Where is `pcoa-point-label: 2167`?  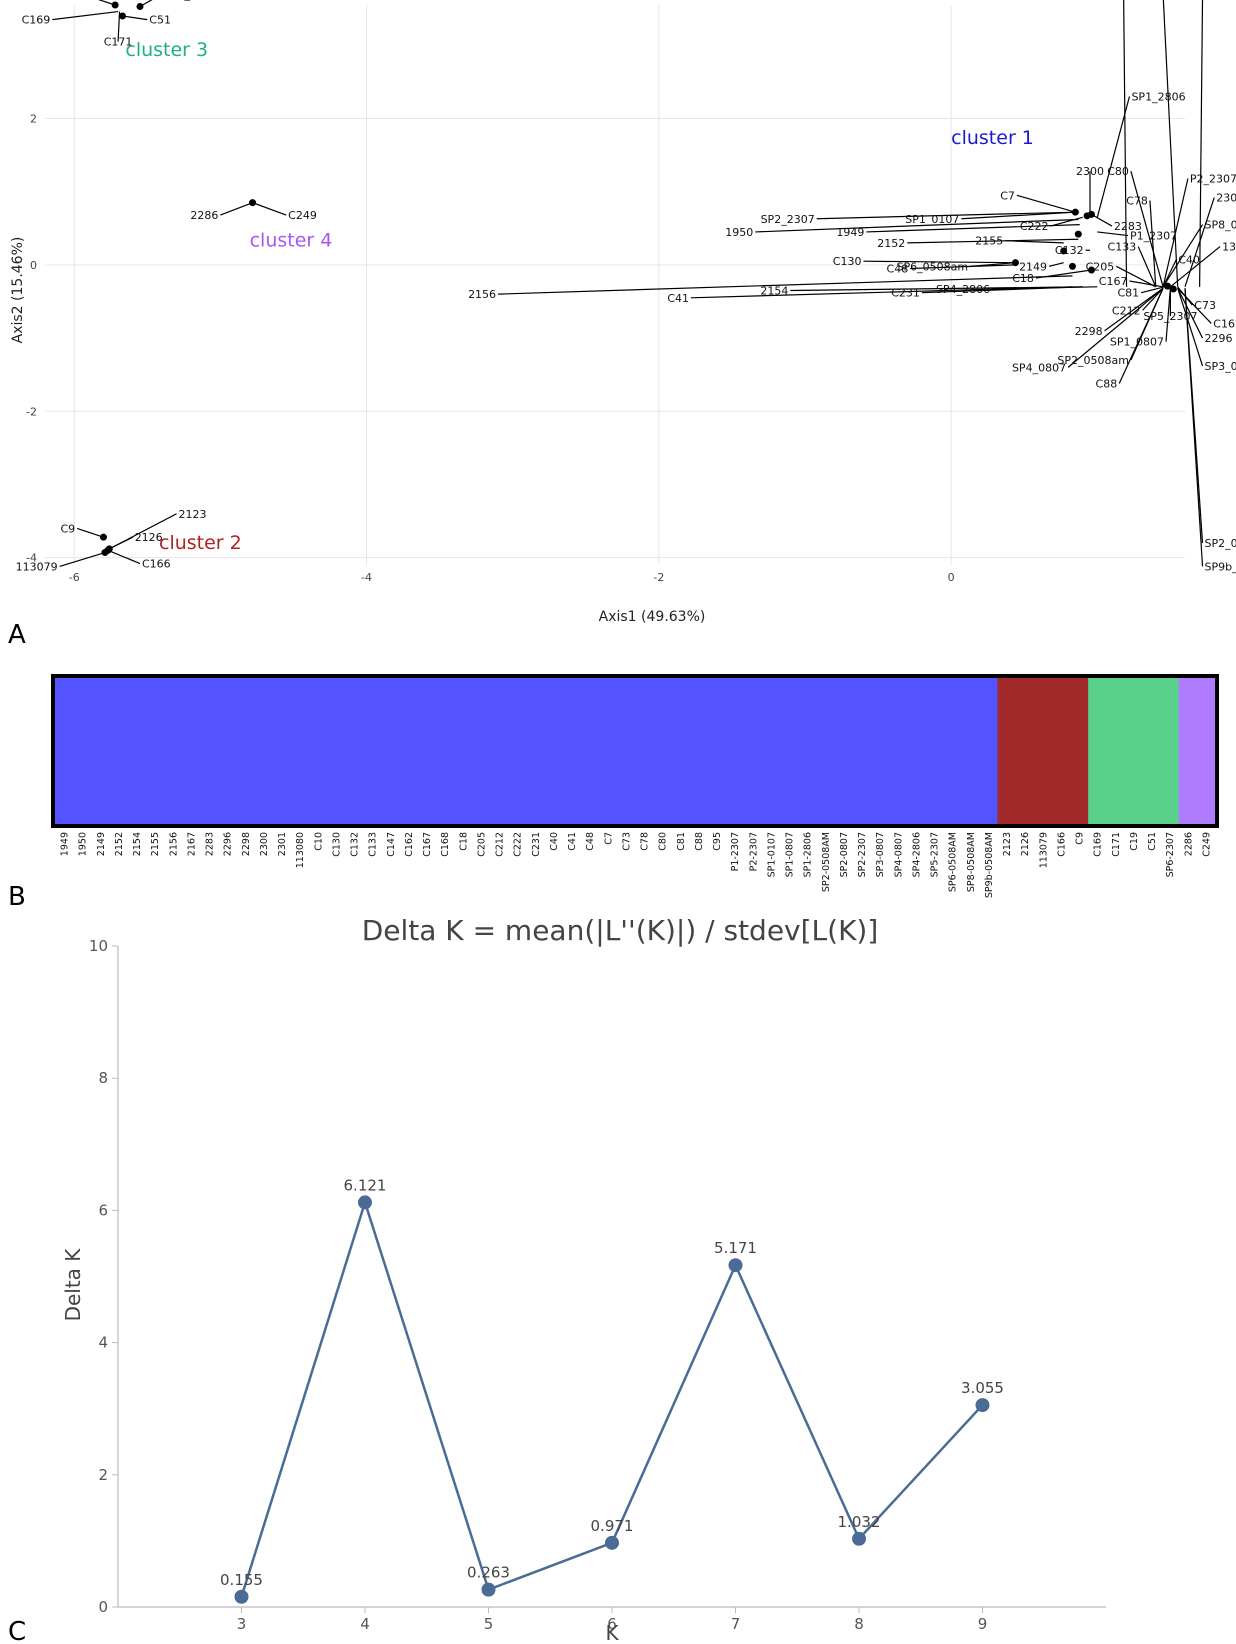 pcoa-point-label: 2167 is located at coordinates (1203, 1).